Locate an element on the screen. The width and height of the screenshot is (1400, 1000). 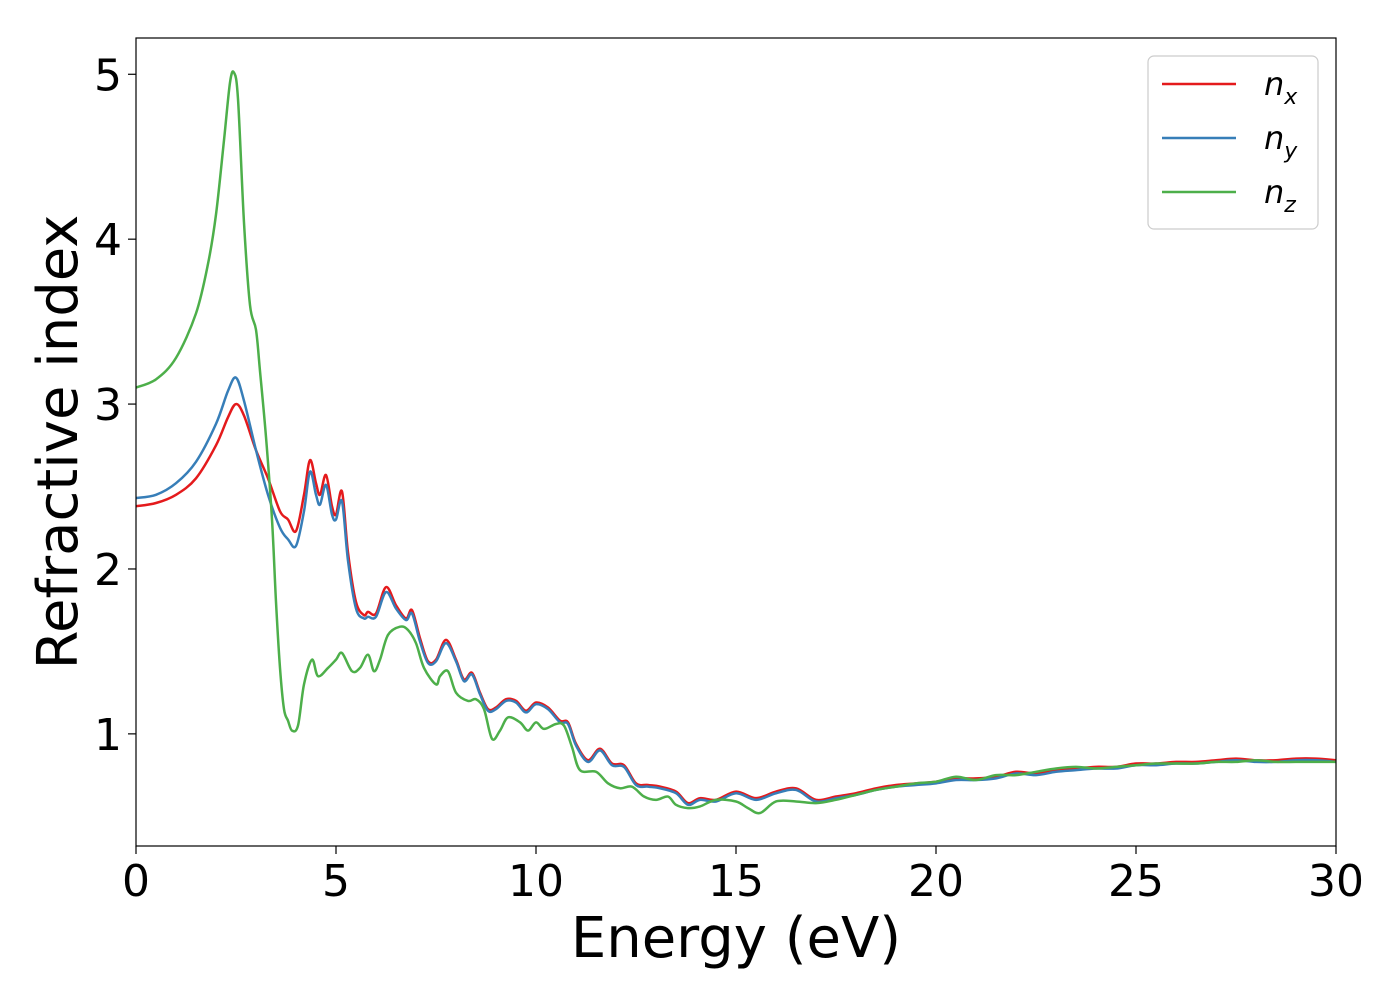
y-axis: 1 2 3 4 5 is located at coordinates (115, 405).